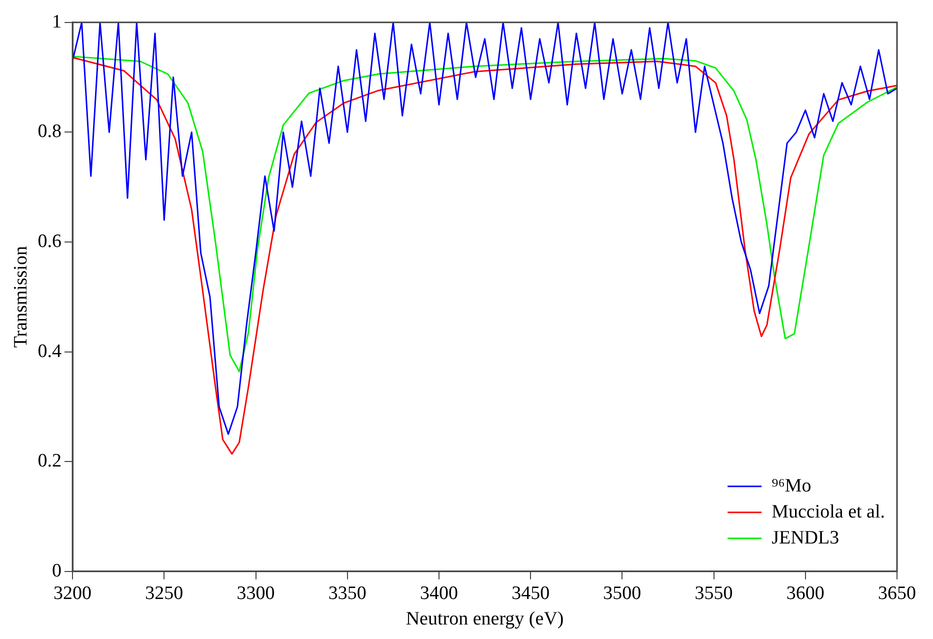 The height and width of the screenshot is (639, 933). Describe the element at coordinates (347, 593) in the screenshot. I see `x-tick-label: 3350` at that location.